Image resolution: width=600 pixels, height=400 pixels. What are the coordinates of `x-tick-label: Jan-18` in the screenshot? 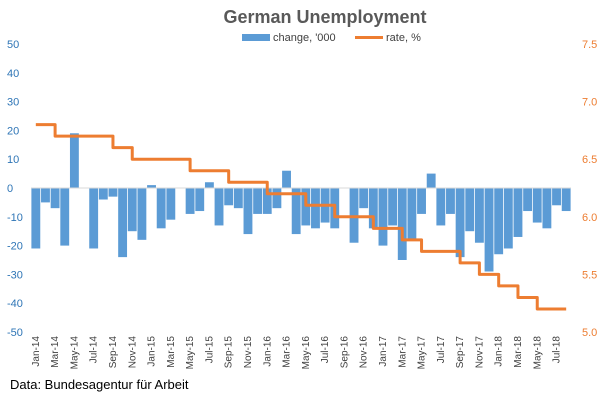 It's located at (499, 351).